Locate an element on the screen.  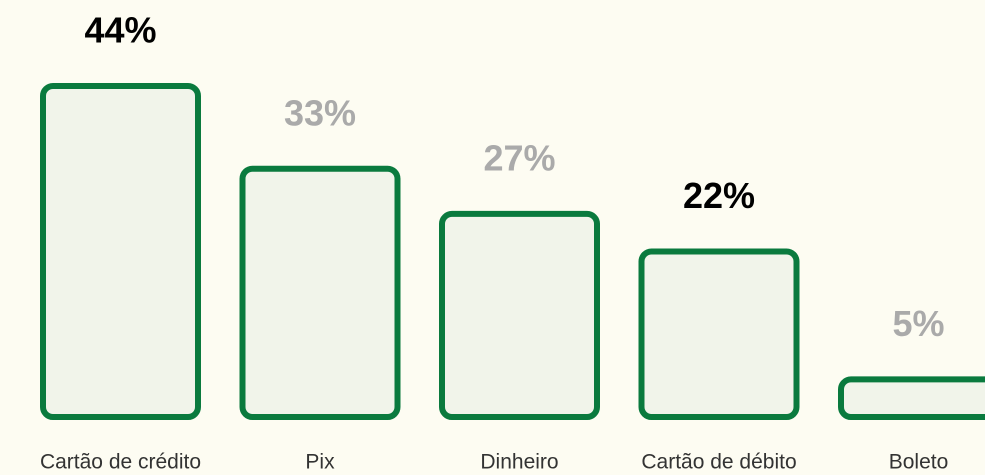
x-tick-label: Boleto is located at coordinates (919, 462).